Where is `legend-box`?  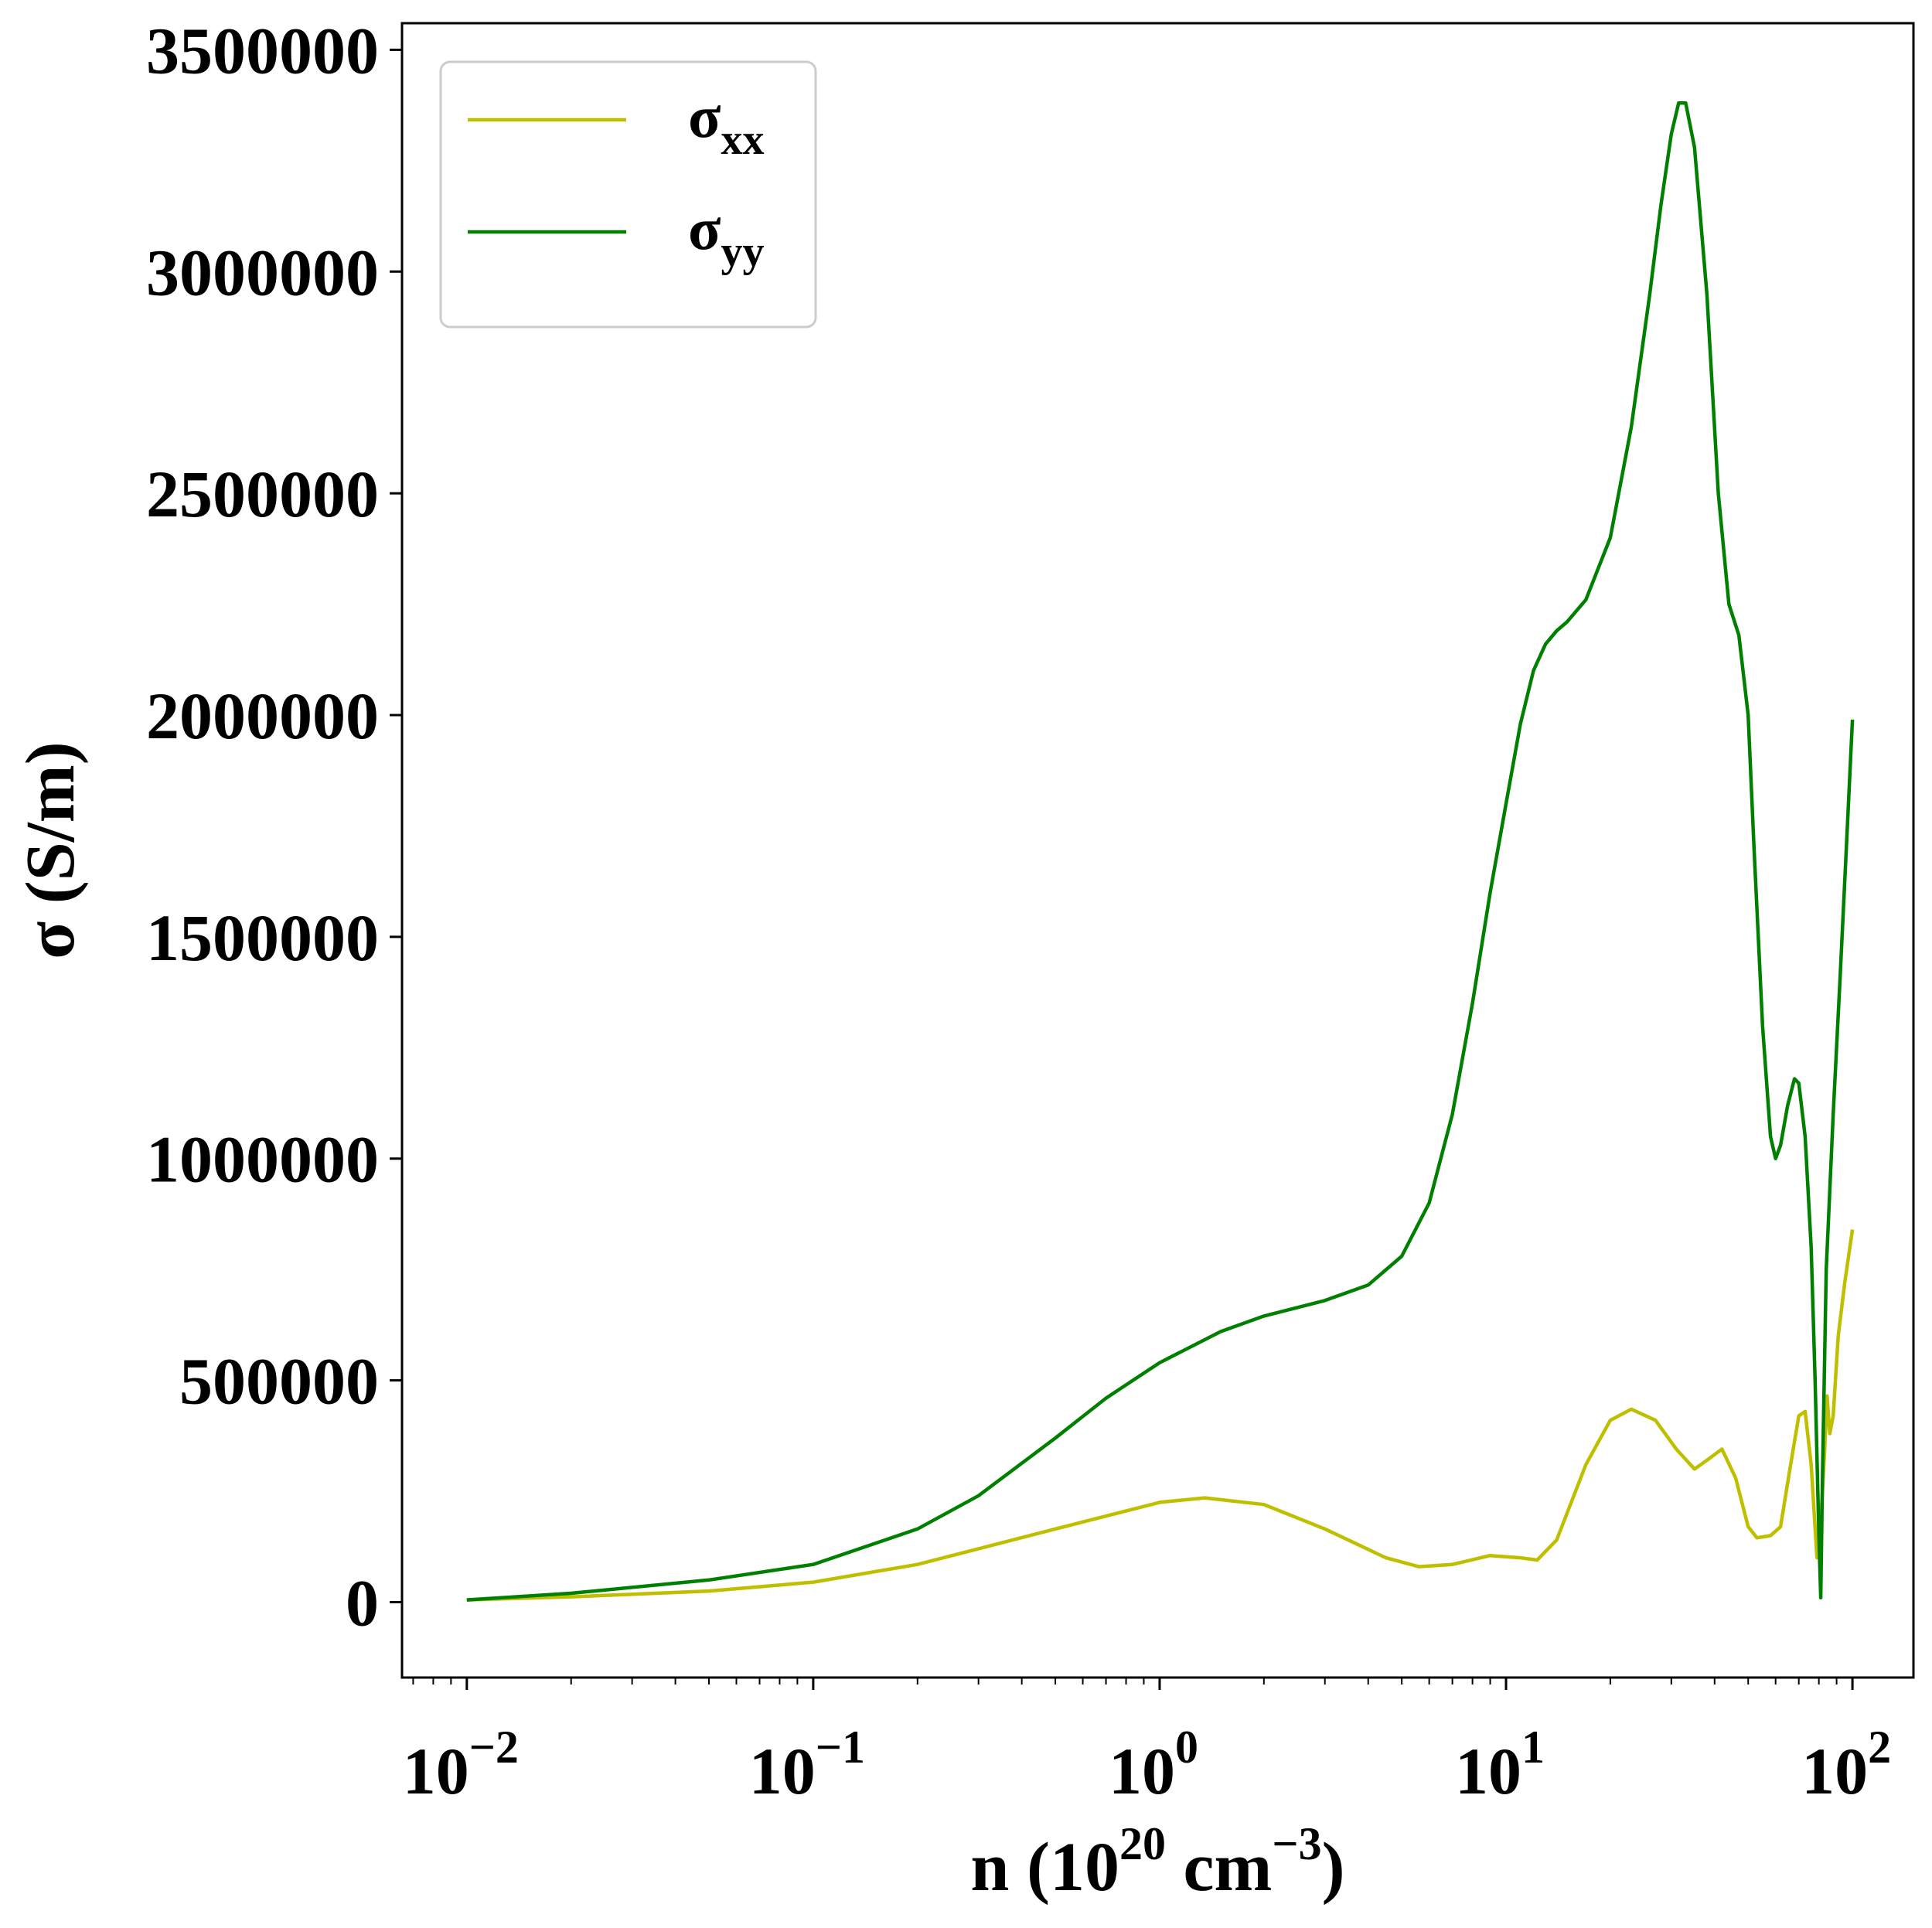
legend-box is located at coordinates (628, 195).